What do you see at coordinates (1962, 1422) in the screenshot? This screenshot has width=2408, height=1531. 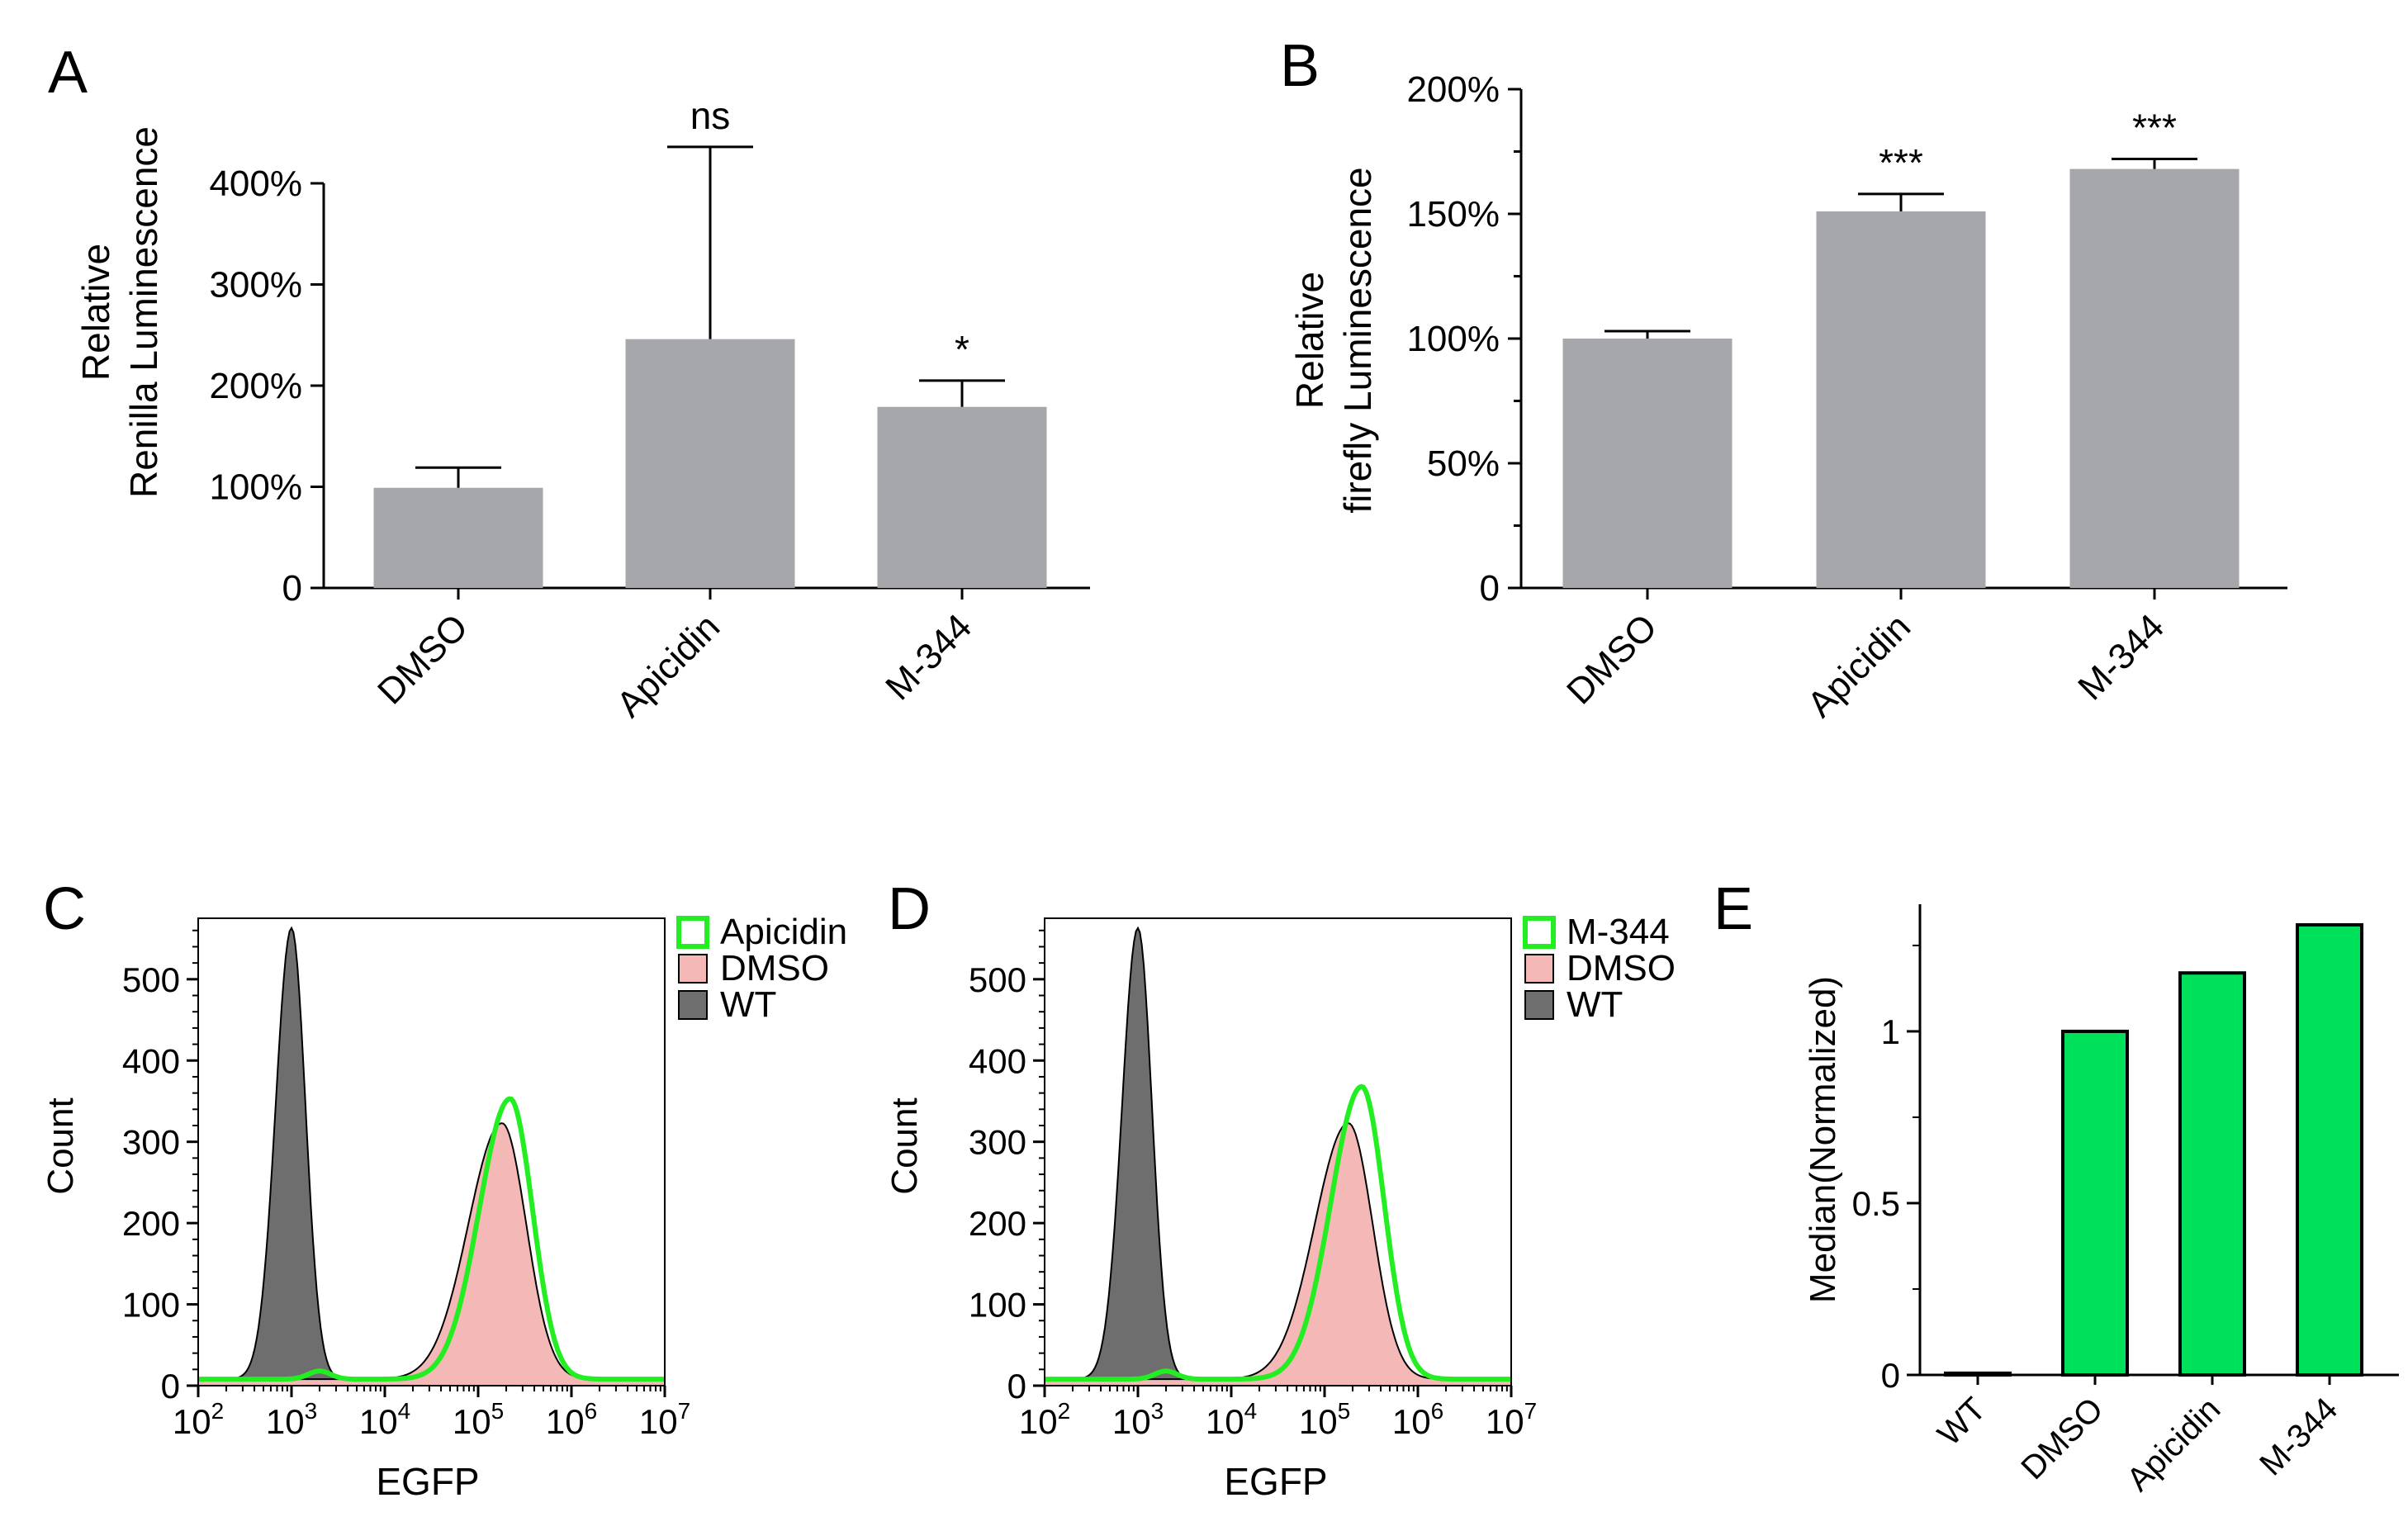 I see `x-tick-label: WT` at bounding box center [1962, 1422].